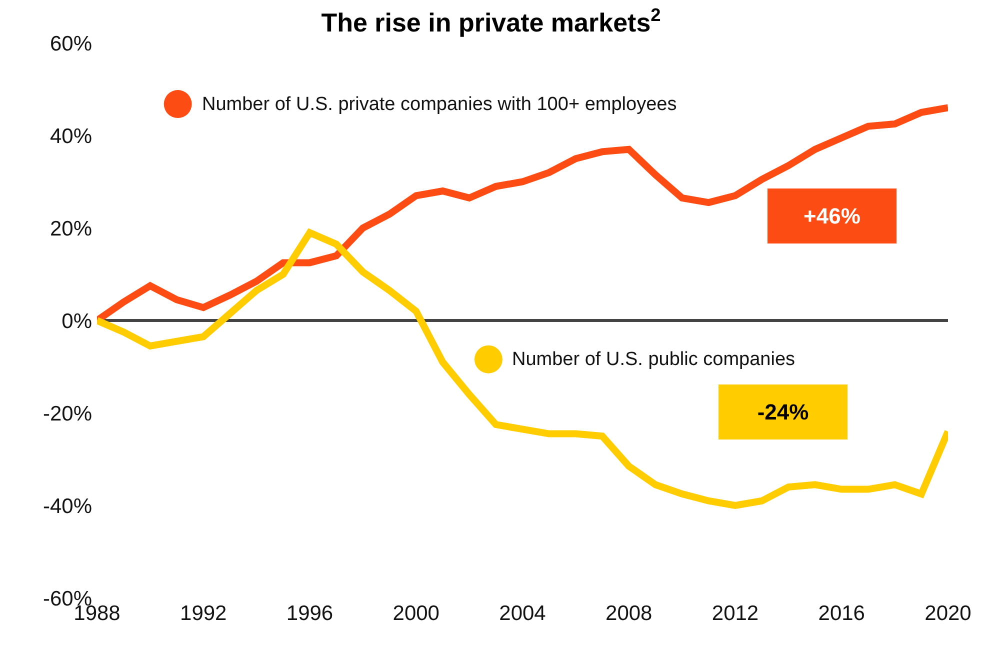 The image size is (982, 646). Describe the element at coordinates (783, 412) in the screenshot. I see `annotation: -24%` at that location.